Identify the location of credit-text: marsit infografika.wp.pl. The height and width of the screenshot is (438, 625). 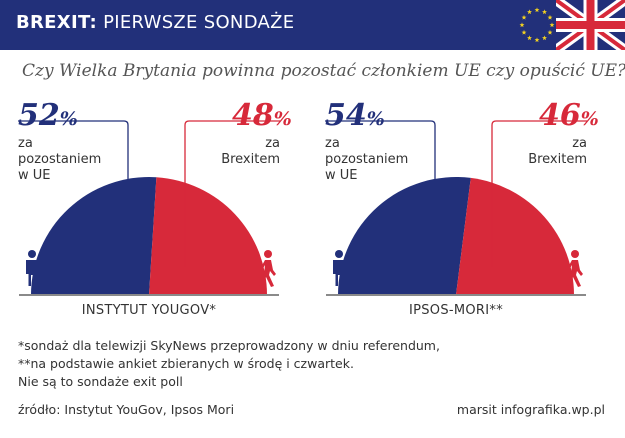
(530, 409).